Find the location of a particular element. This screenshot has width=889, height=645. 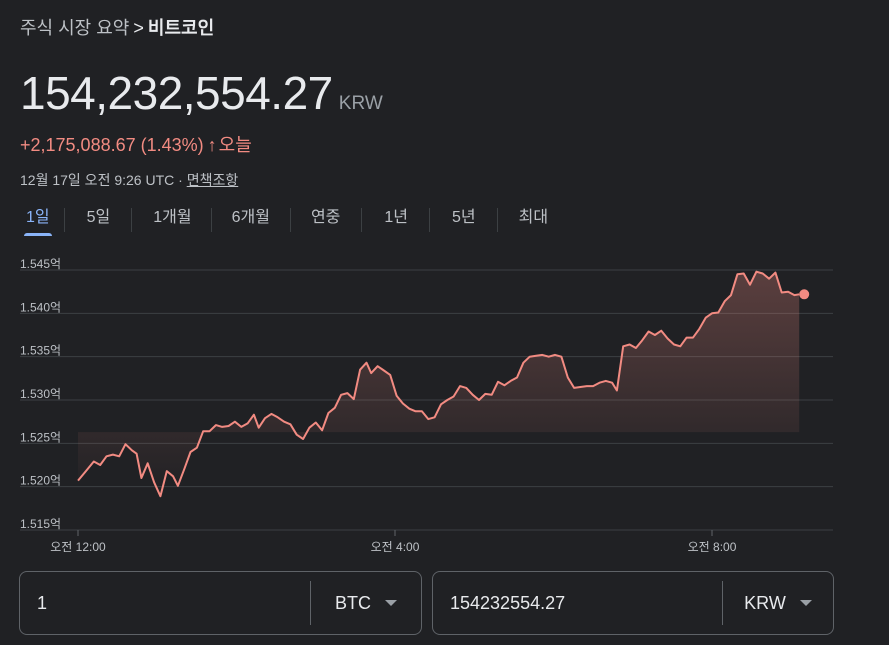

converter-from: 1 BTC is located at coordinates (220, 603).